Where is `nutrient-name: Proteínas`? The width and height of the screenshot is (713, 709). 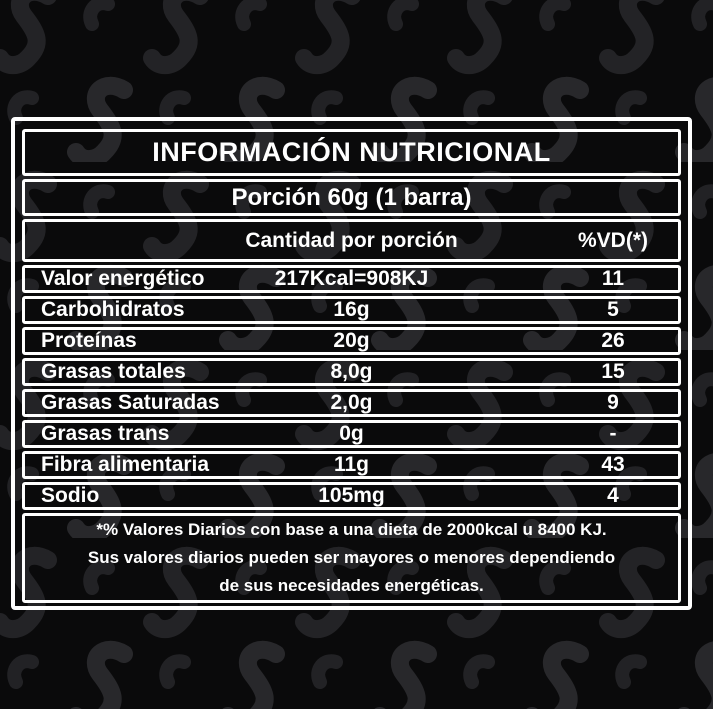 nutrient-name: Proteínas is located at coordinates (89, 340).